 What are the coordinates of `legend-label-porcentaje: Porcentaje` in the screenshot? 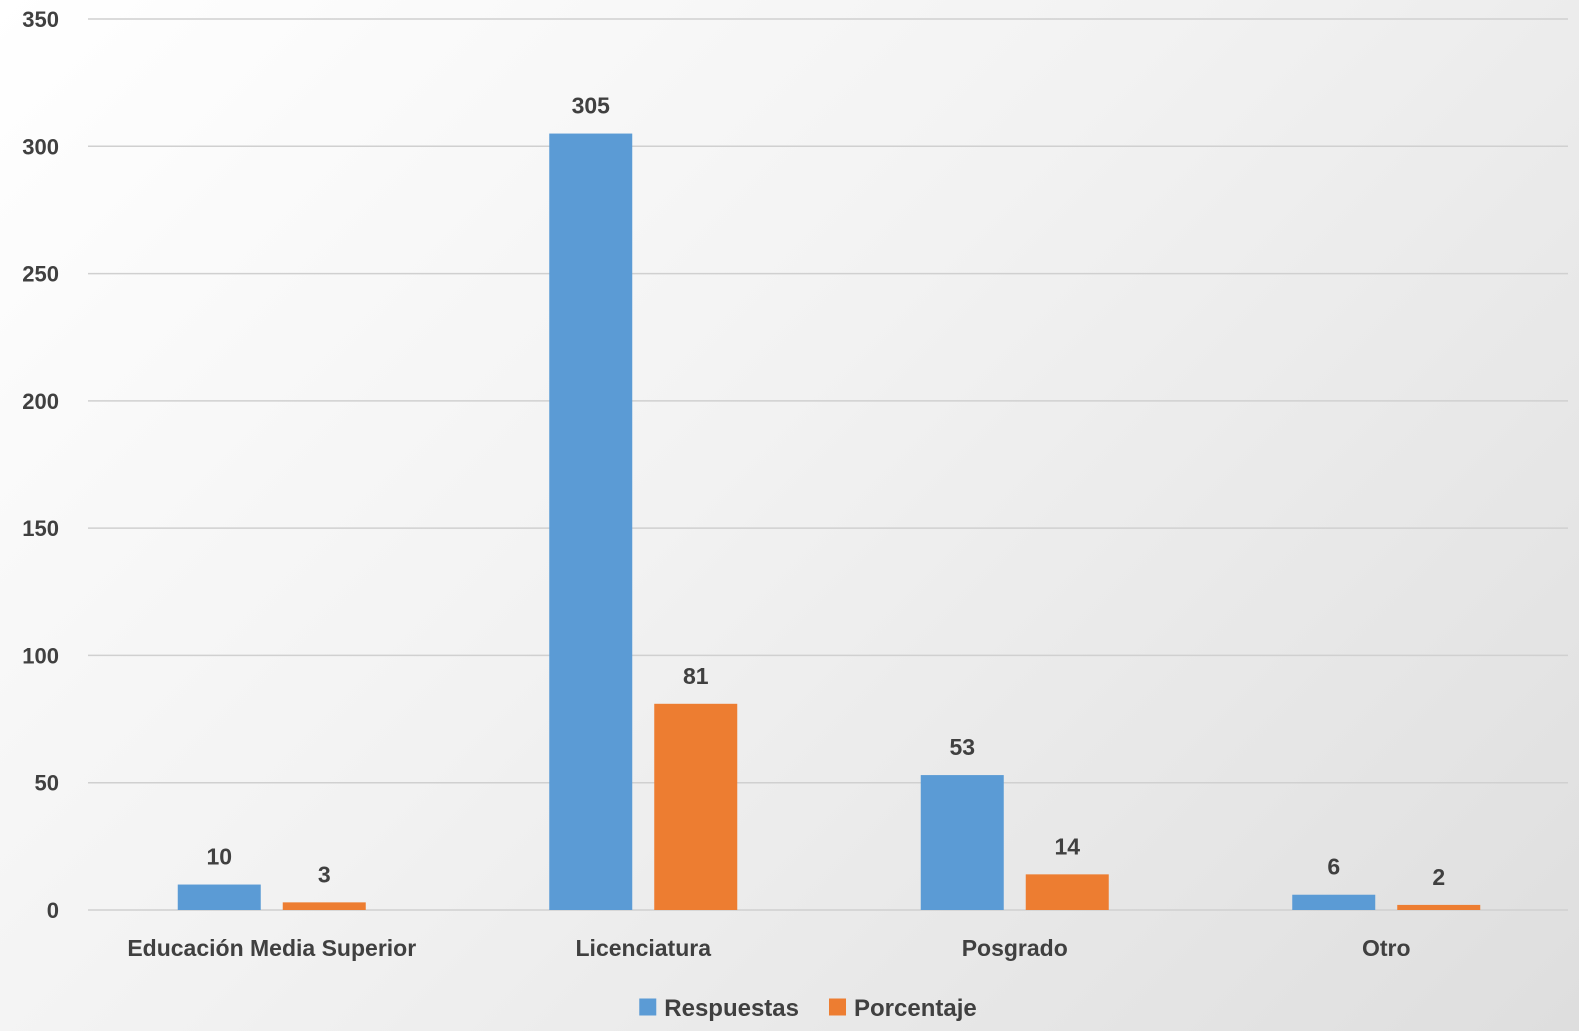 It's located at (915, 1008).